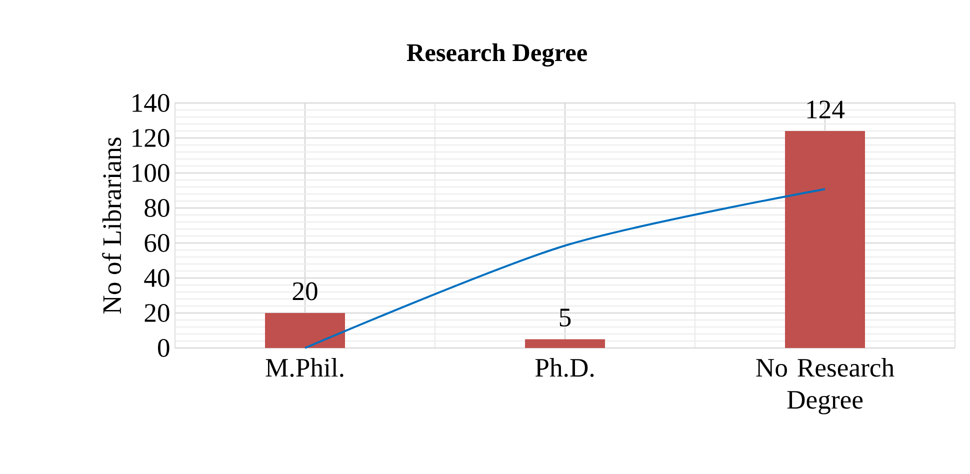 This screenshot has height=474, width=970. Describe the element at coordinates (564, 367) in the screenshot. I see `x-tick-label: Ph.D.` at that location.